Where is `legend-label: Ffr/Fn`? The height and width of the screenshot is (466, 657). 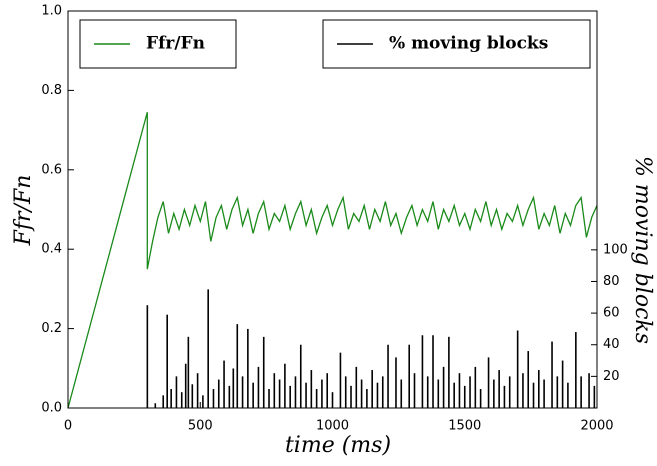
legend-label: Ffr/Fn is located at coordinates (175, 44).